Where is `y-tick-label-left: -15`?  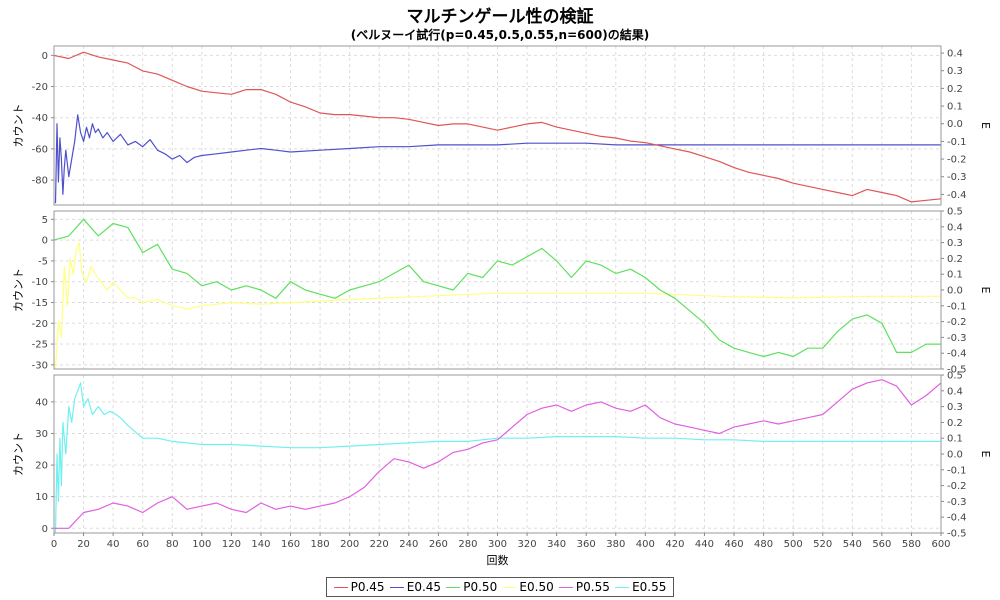
y-tick-label-left: -15 is located at coordinates (40, 303).